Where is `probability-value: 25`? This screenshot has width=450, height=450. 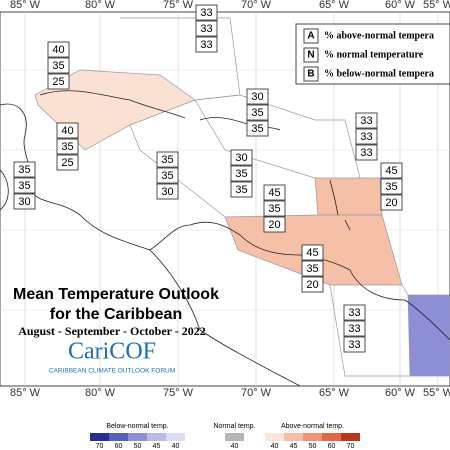
probability-value: 25 is located at coordinates (67, 163).